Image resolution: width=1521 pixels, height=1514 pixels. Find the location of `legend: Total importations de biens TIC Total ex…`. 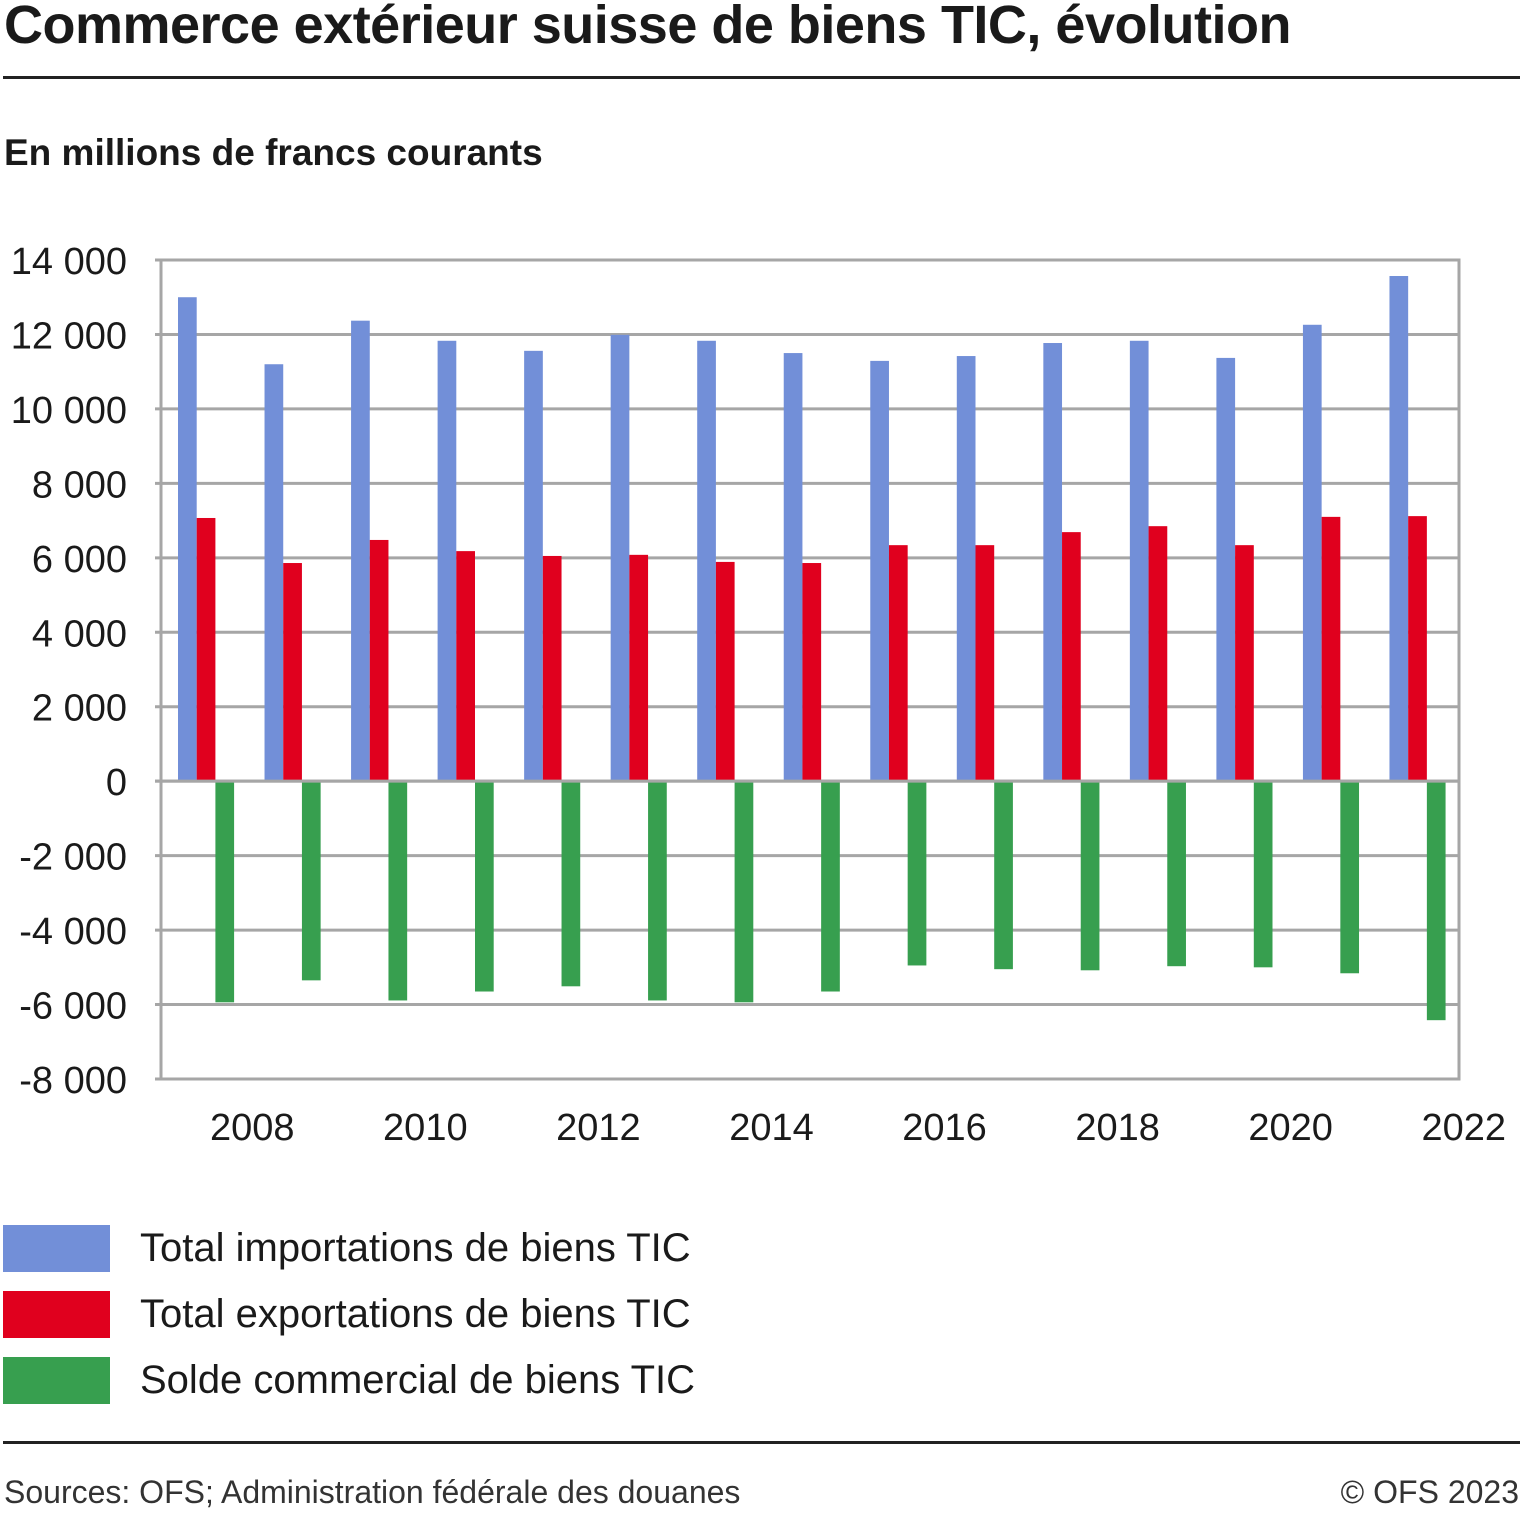

legend: Total importations de biens TIC Total ex… is located at coordinates (349, 1314).